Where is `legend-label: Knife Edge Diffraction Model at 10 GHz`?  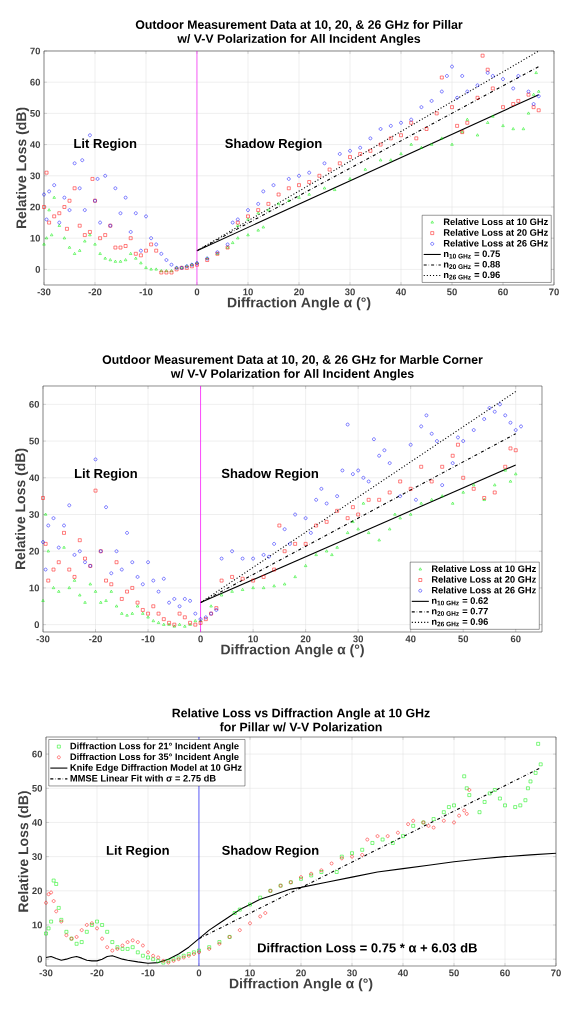 legend-label: Knife Edge Diffraction Model at 10 GHz is located at coordinates (156, 768).